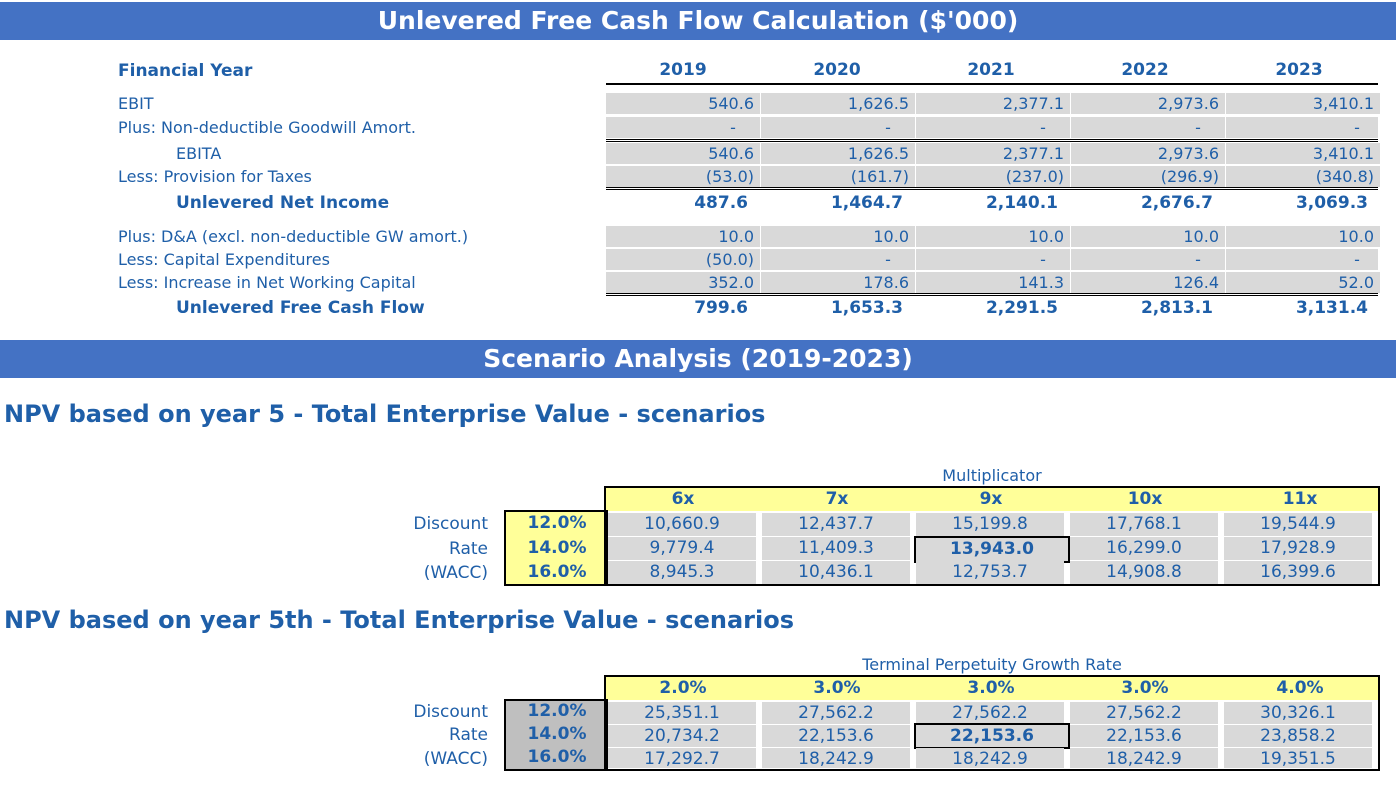  Describe the element at coordinates (450, 712) in the screenshot. I see `t2-row-label-discount: Discount` at that location.